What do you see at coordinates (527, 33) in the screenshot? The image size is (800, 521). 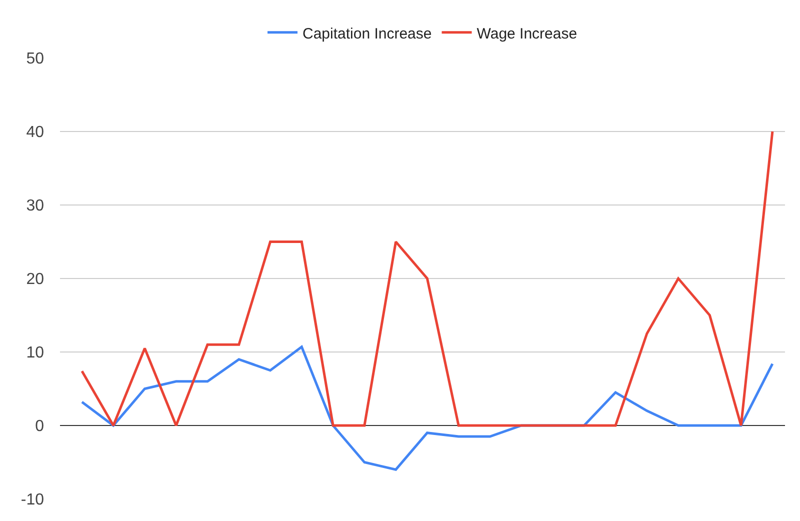 I see `legend-label: Wage Increase` at bounding box center [527, 33].